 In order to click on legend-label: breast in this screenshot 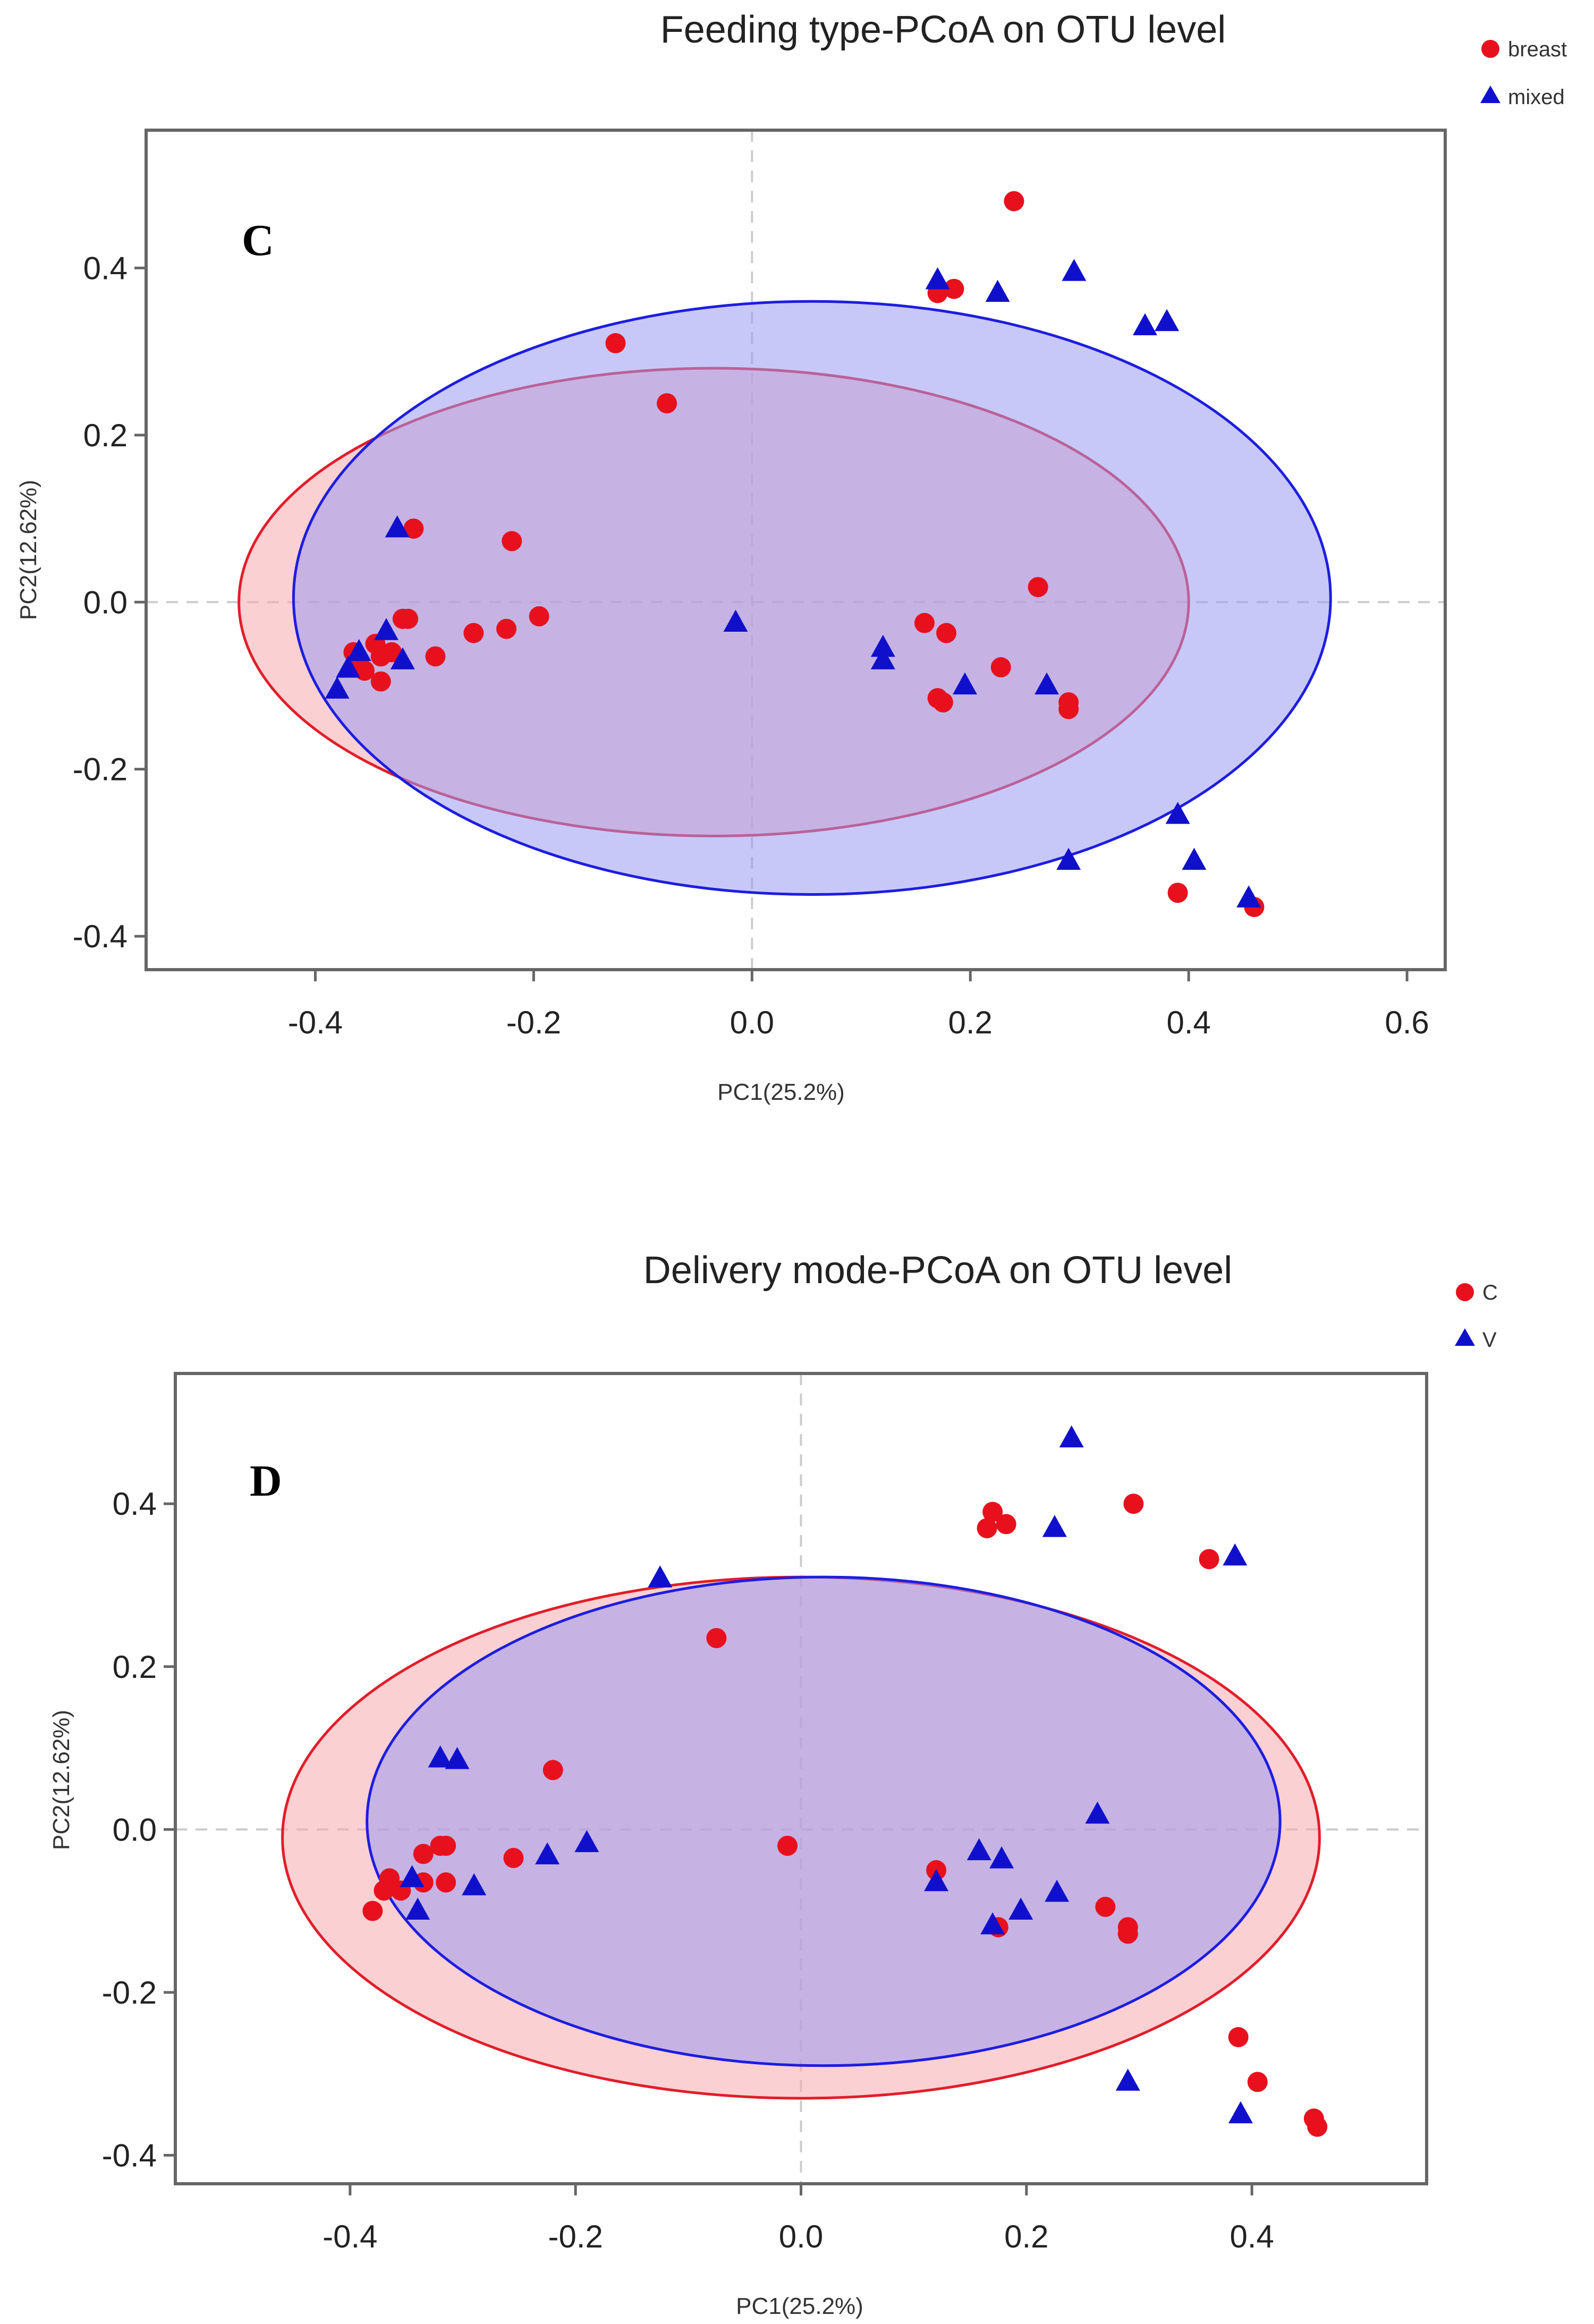, I will do `click(1537, 49)`.